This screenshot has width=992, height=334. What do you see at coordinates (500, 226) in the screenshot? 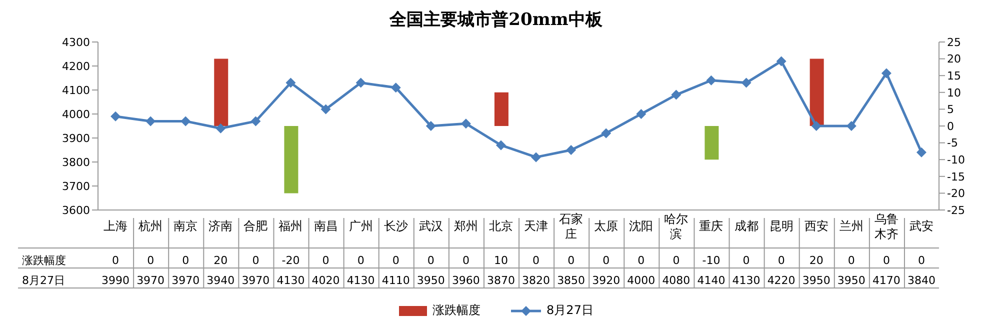
I see `x-tick-label: 北京` at bounding box center [500, 226].